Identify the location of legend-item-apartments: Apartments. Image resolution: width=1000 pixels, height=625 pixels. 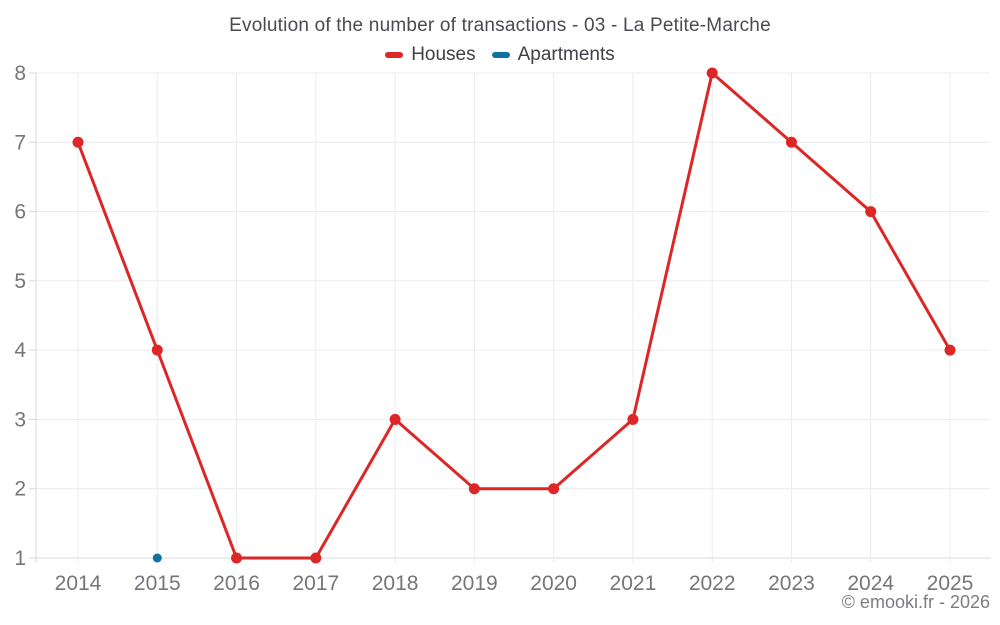
(553, 55).